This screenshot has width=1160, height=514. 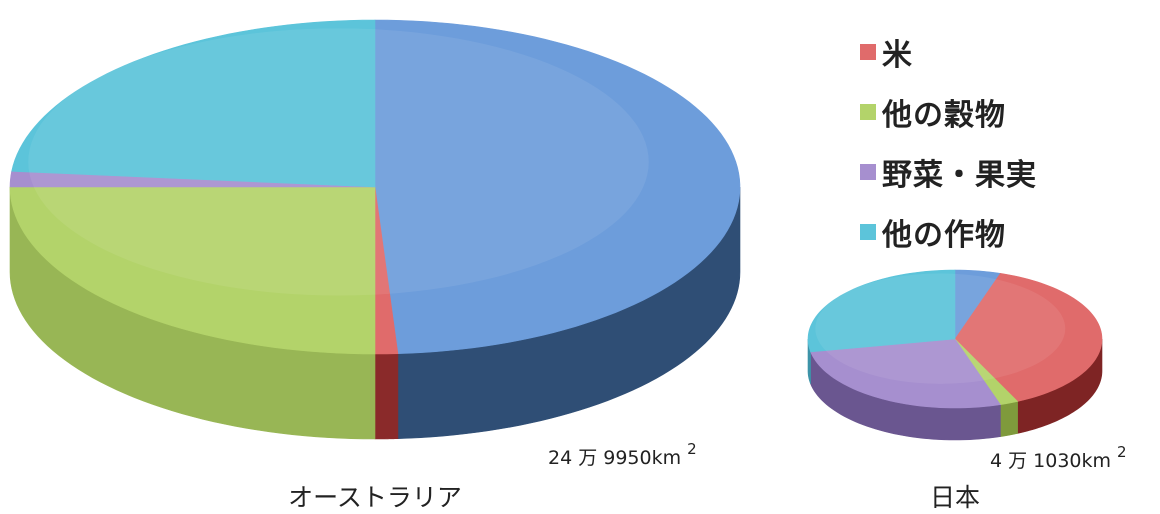 I want to click on japan-area-superscript: 2, so click(x=1122, y=452).